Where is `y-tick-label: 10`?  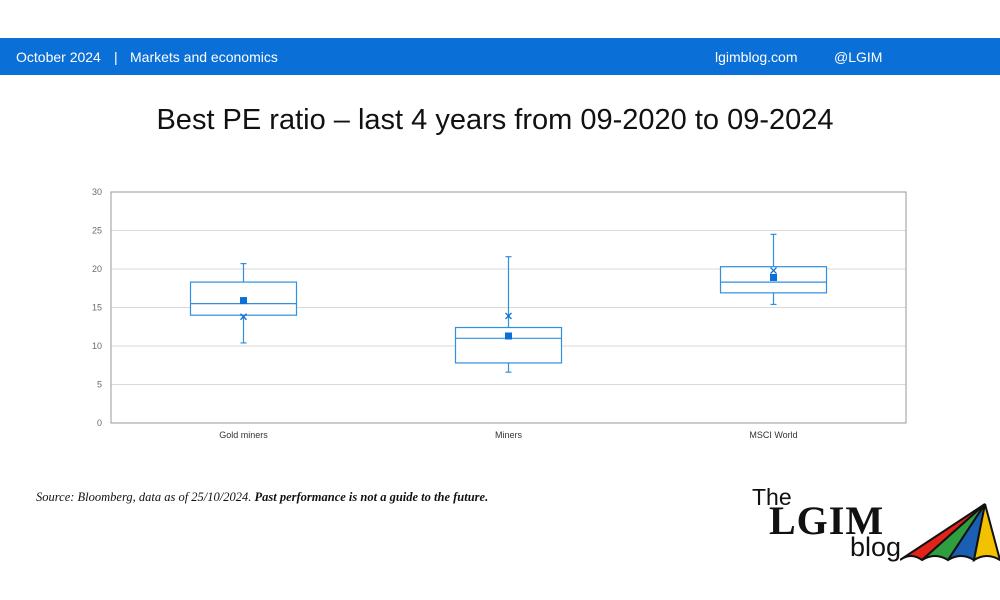 y-tick-label: 10 is located at coordinates (97, 346).